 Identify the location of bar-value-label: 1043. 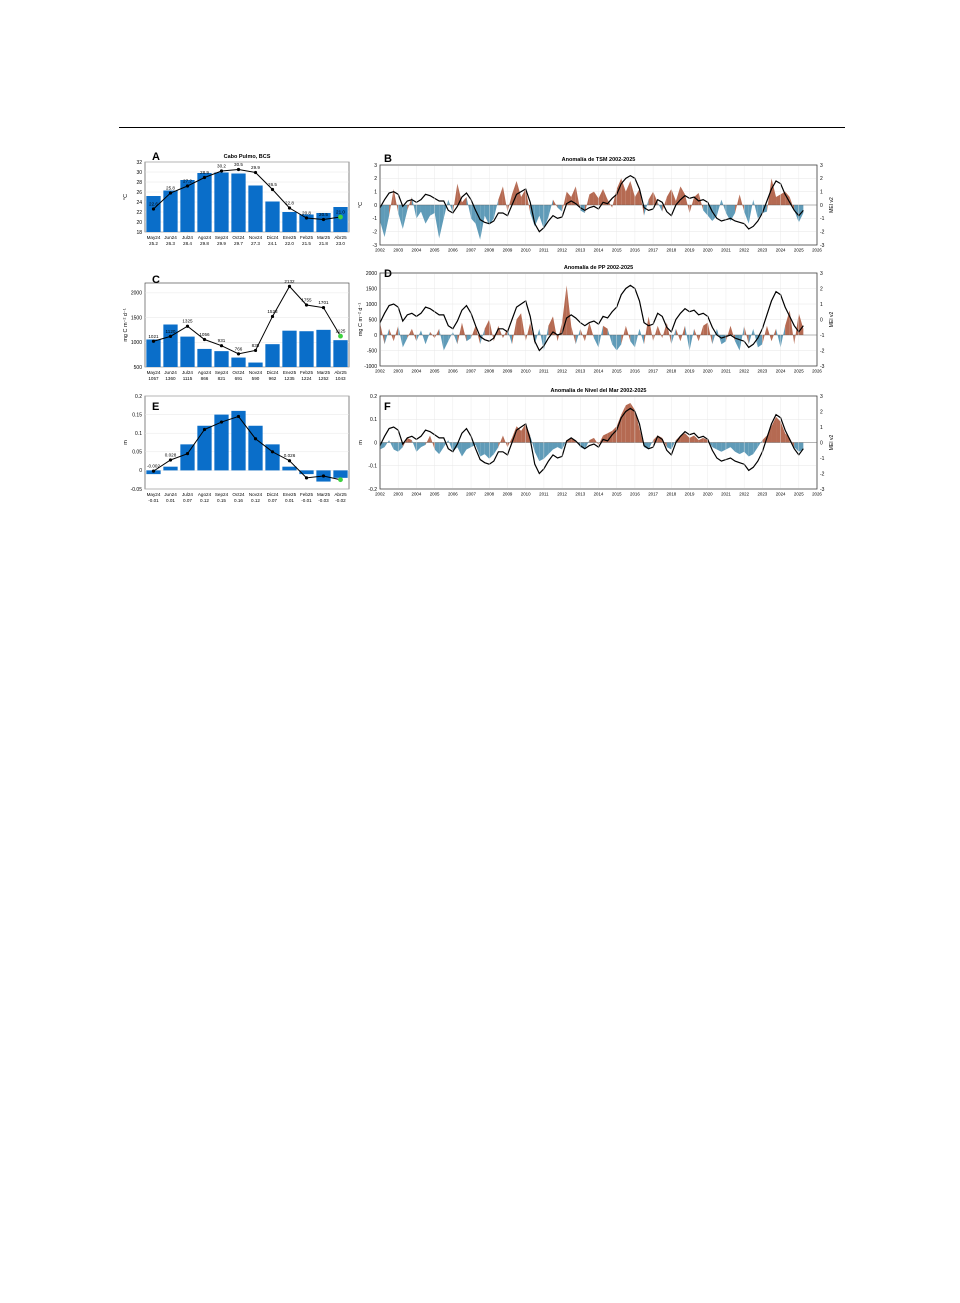
(340, 378).